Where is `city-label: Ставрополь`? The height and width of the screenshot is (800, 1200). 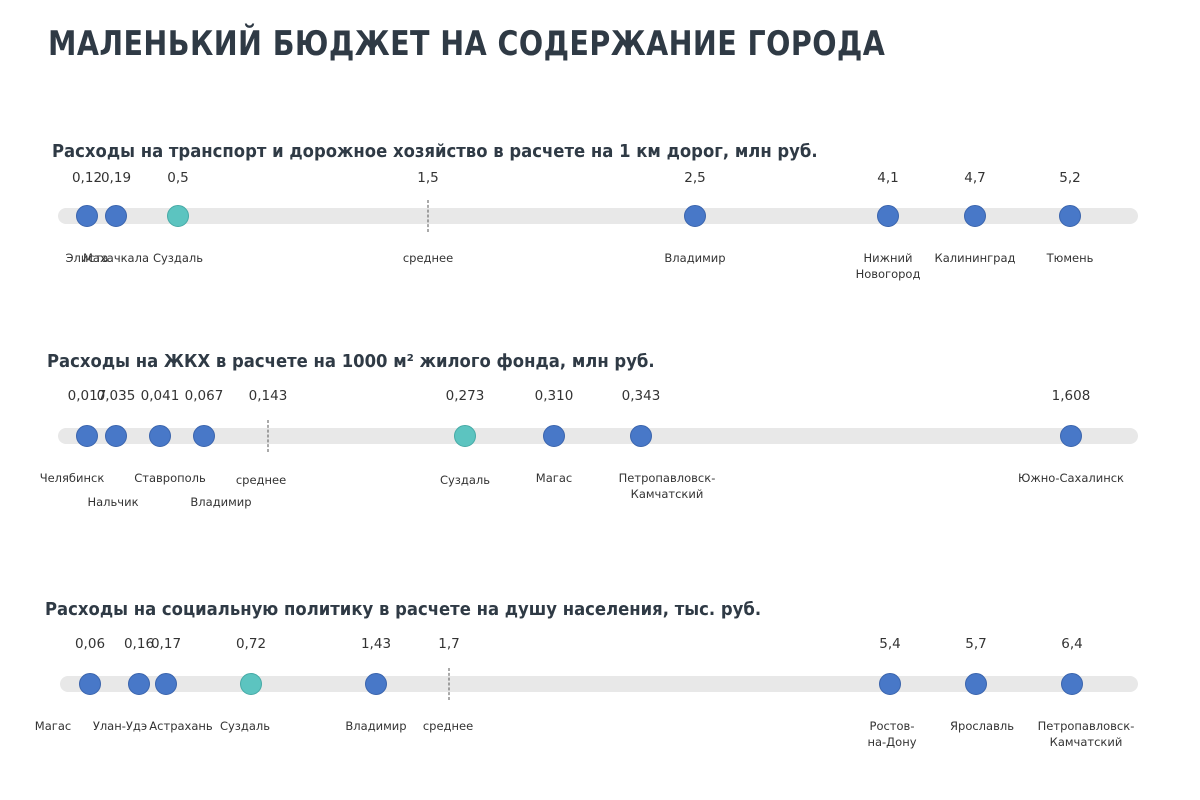 city-label: Ставрополь is located at coordinates (170, 478).